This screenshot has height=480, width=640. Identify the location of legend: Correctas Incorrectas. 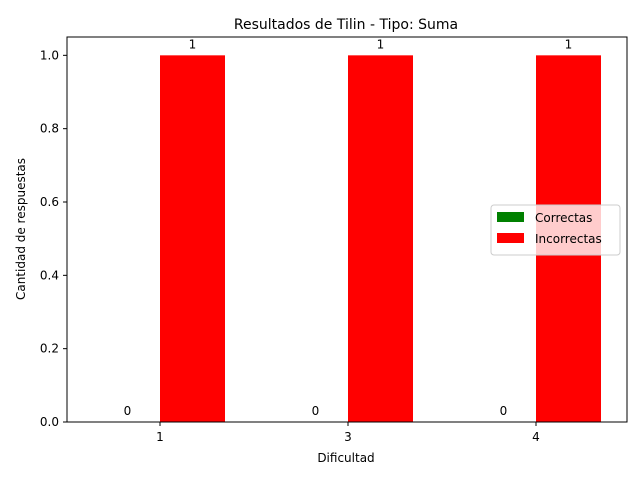
(555, 230).